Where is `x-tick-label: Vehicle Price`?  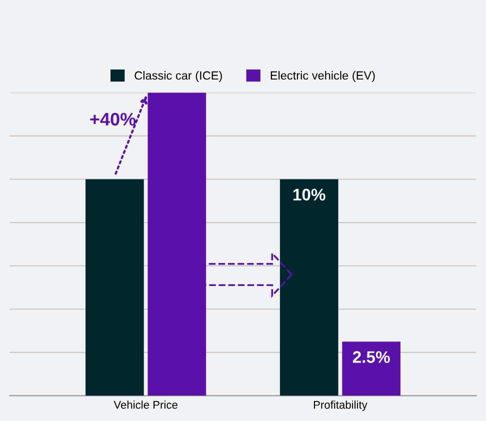
x-tick-label: Vehicle Price is located at coordinates (146, 404).